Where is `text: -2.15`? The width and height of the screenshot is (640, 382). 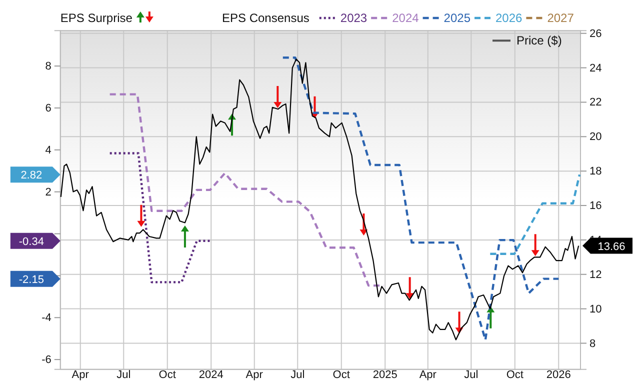
text: -2.15 is located at coordinates (31, 280).